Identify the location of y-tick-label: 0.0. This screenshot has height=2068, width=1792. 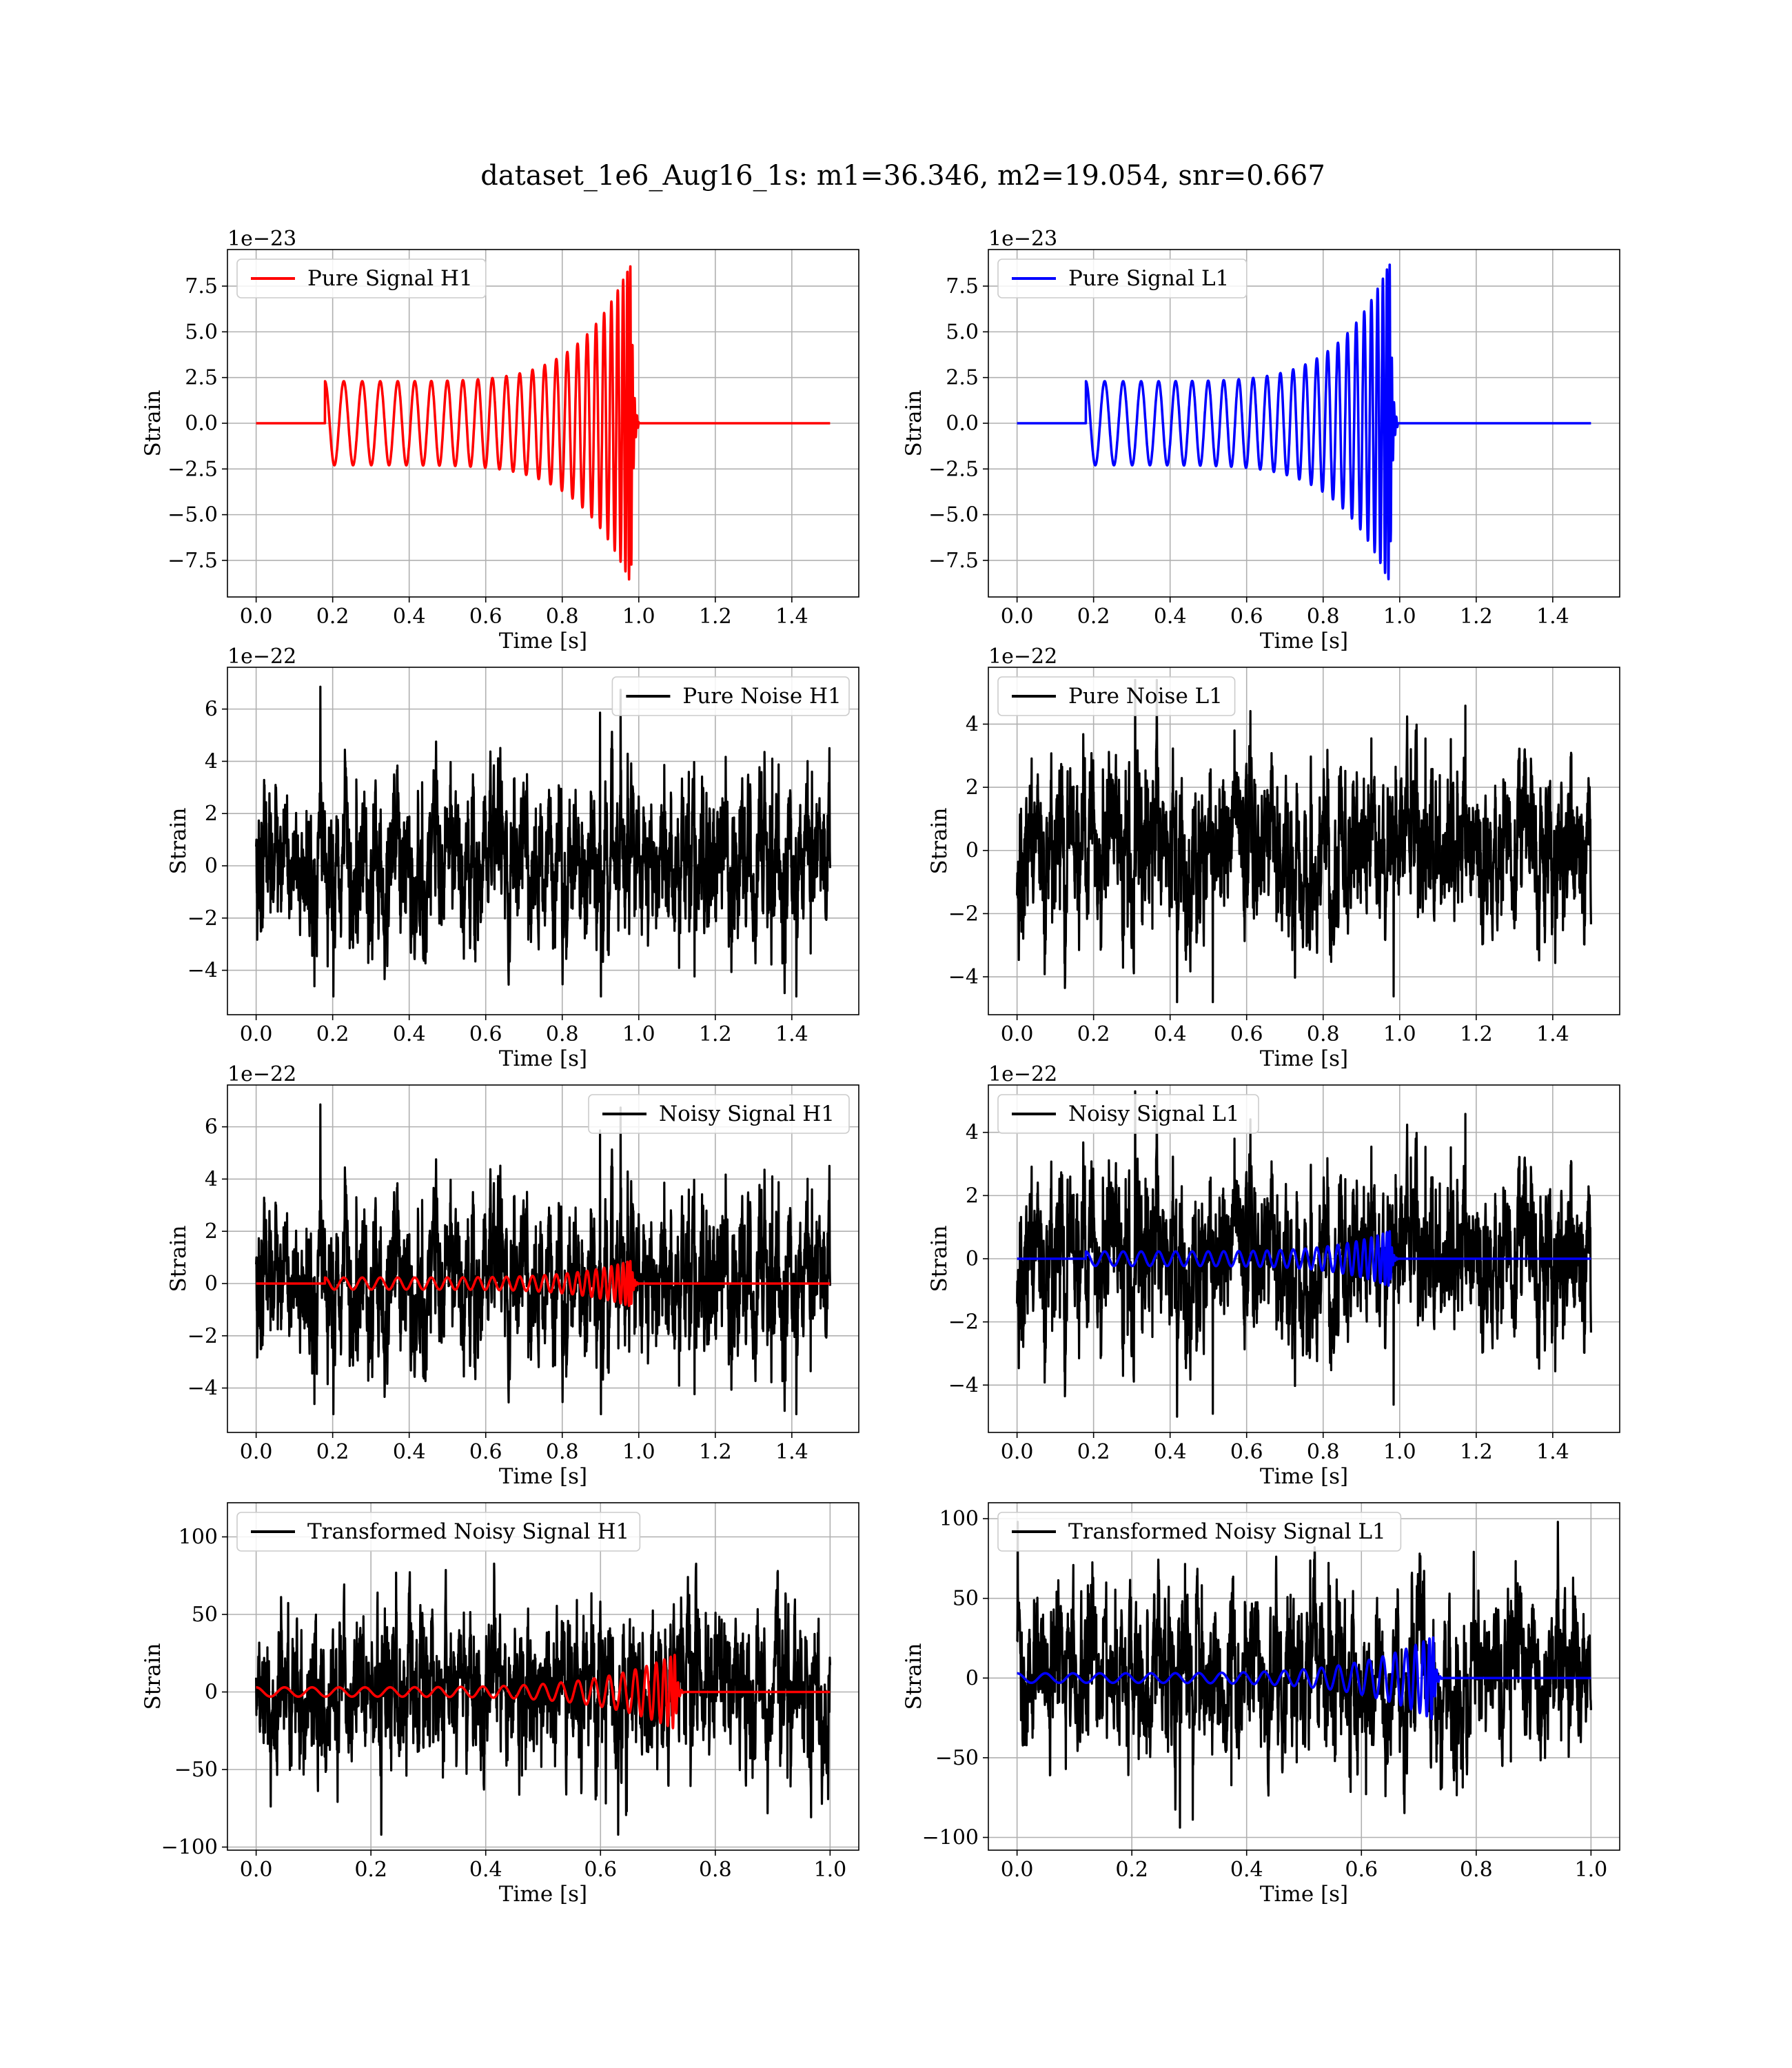
(962, 424).